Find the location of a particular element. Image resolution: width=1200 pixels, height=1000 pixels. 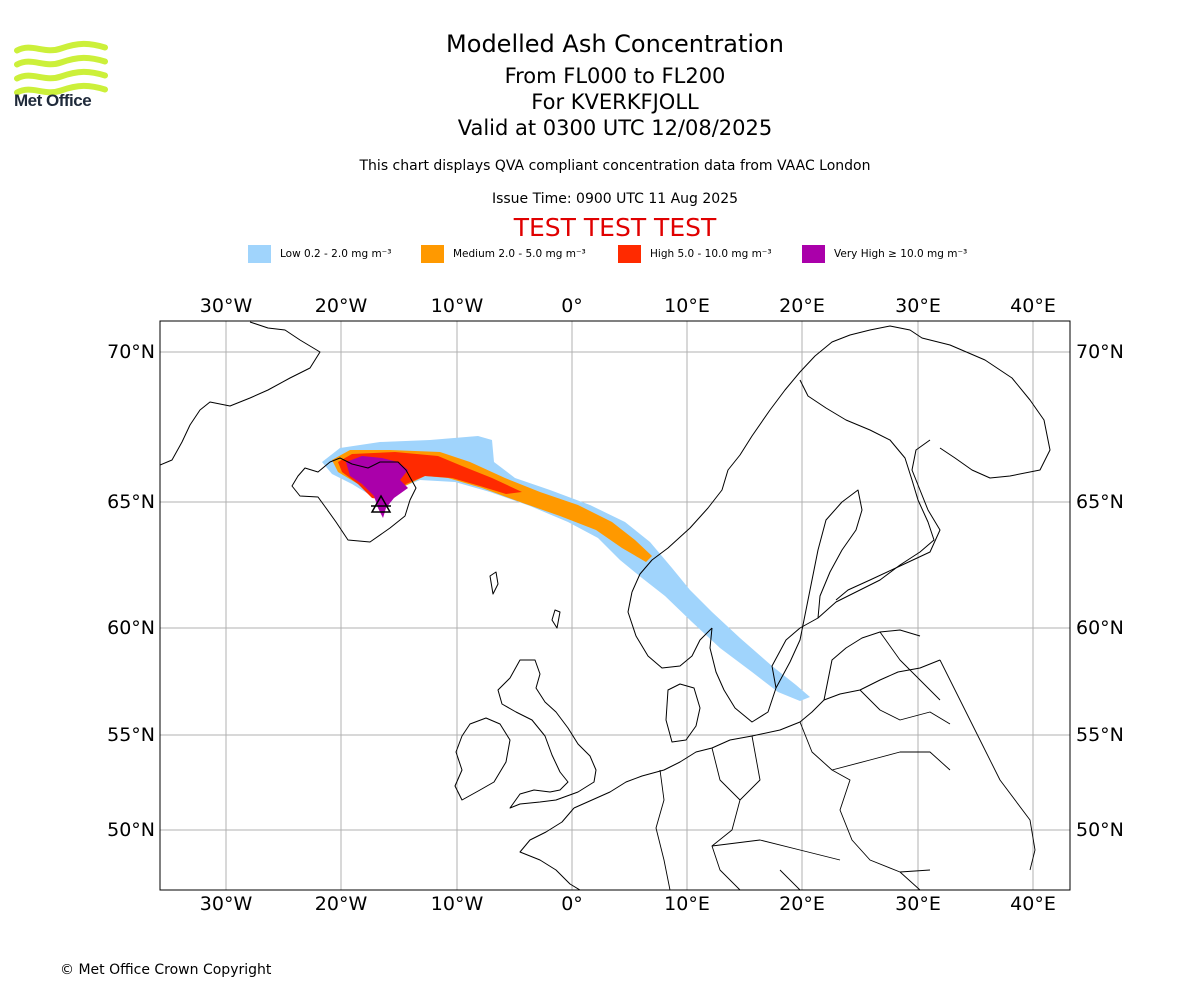

denmark-coast is located at coordinates (683, 713).